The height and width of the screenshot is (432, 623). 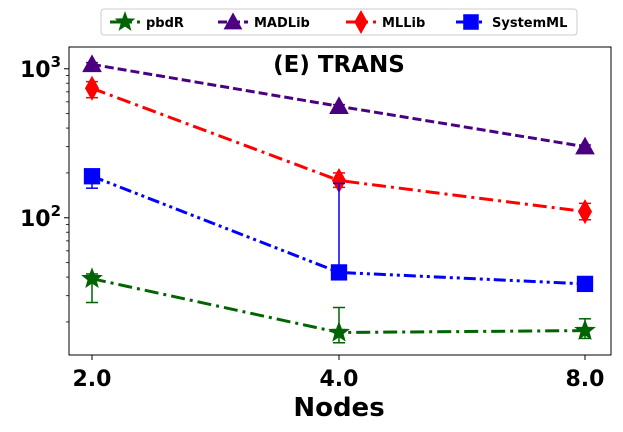 What do you see at coordinates (282, 23) in the screenshot?
I see `legend-label: MADLib` at bounding box center [282, 23].